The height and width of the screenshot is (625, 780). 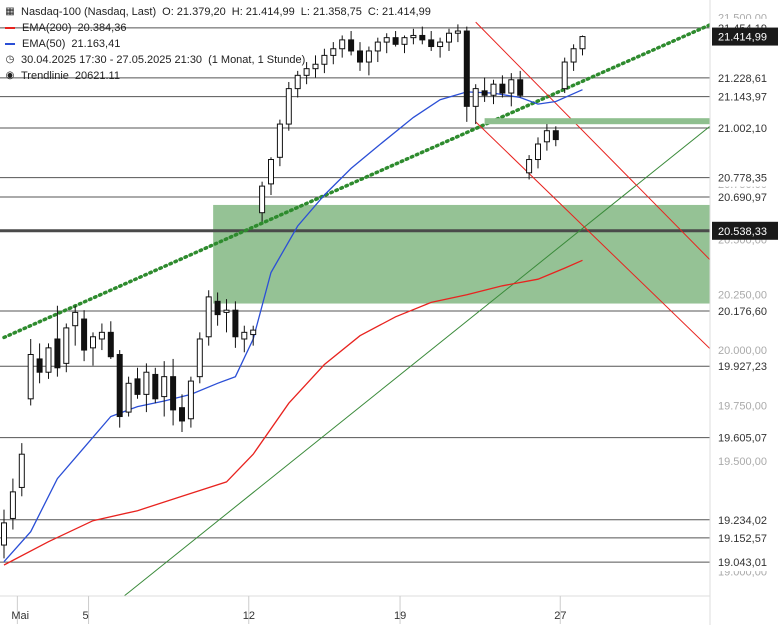 I want to click on y-tick-label: 19.750,00, so click(x=742, y=406).